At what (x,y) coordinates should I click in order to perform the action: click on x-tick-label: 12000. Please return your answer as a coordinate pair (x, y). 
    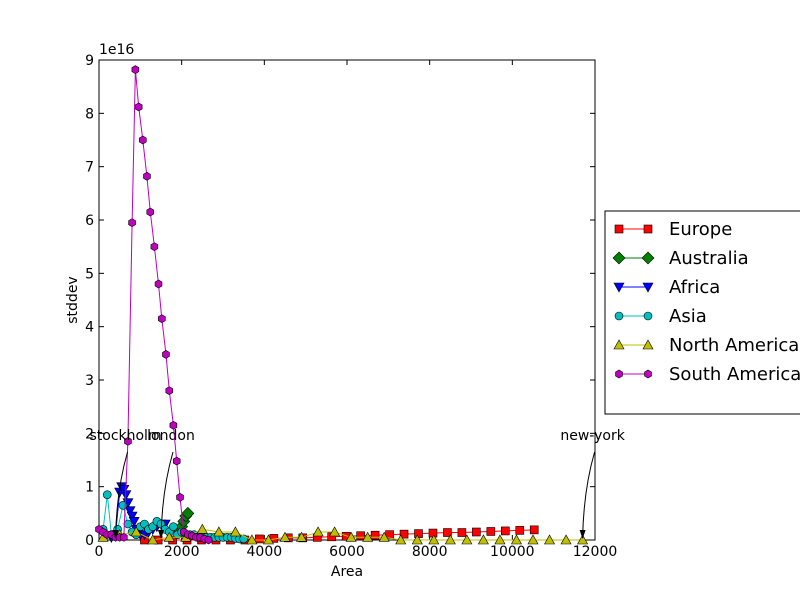
    Looking at the image, I should click on (595, 552).